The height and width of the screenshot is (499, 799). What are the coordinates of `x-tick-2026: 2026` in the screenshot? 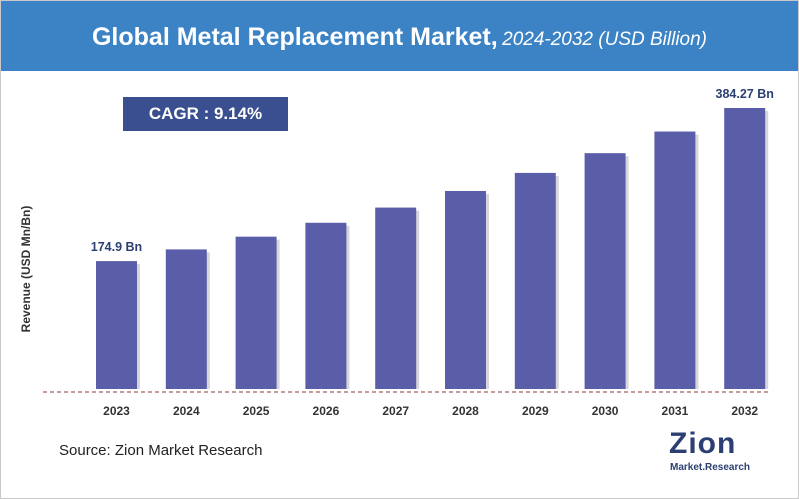 It's located at (326, 411).